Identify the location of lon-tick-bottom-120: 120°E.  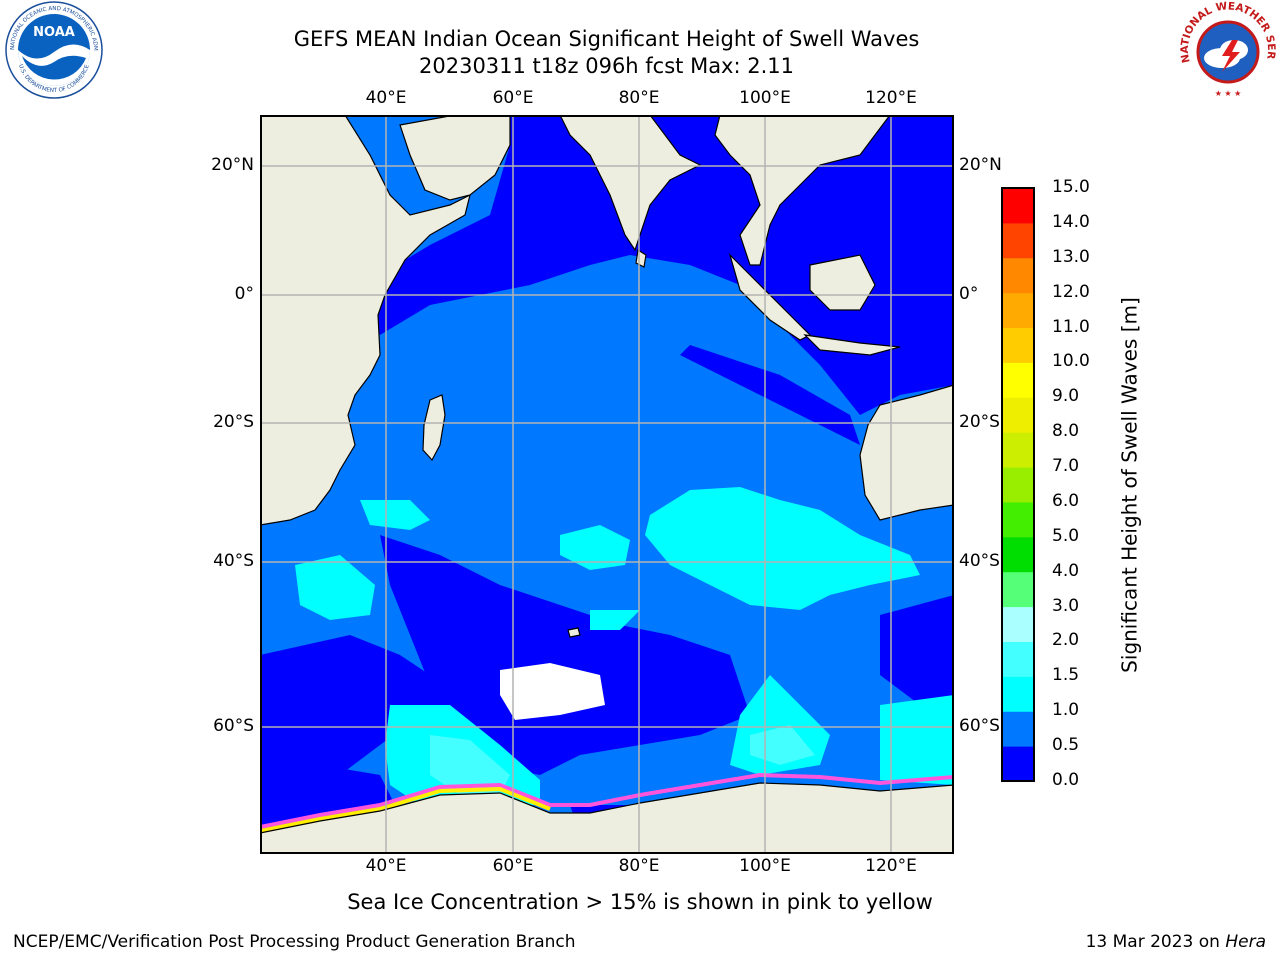
(891, 866).